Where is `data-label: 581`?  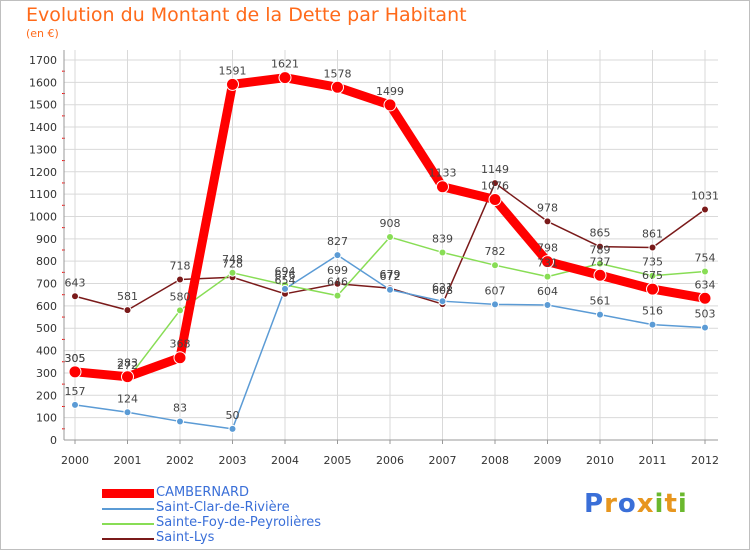
data-label: 581 is located at coordinates (127, 296).